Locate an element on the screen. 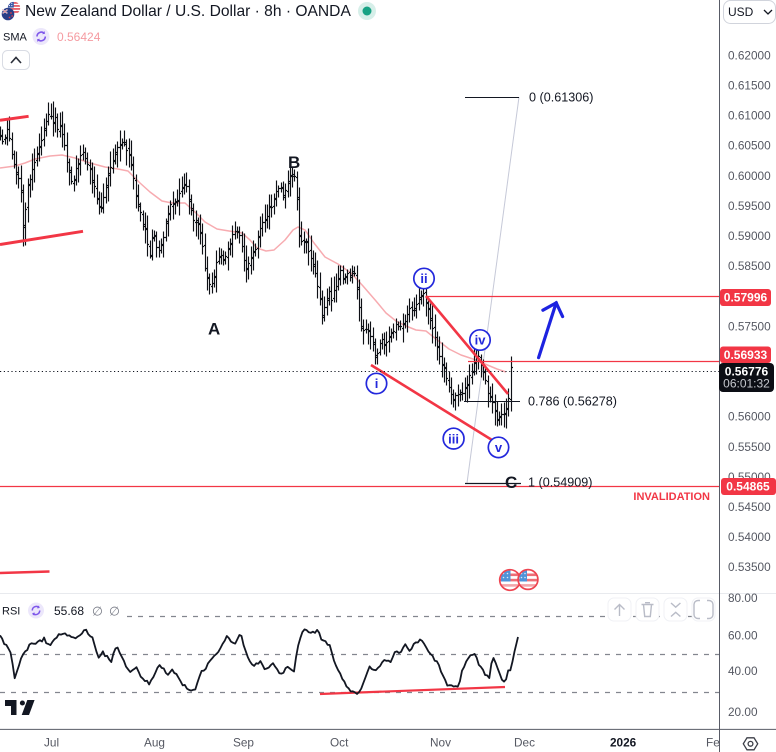 This screenshot has width=776, height=752. svg-text: i is located at coordinates (377, 383).